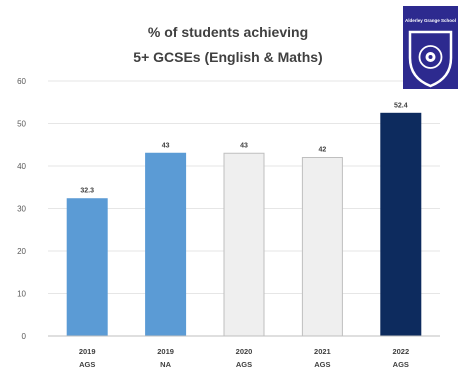 The image size is (463, 376). I want to click on chart-title-line-2: 5+ GCSEs (English & Maths), so click(227, 57).